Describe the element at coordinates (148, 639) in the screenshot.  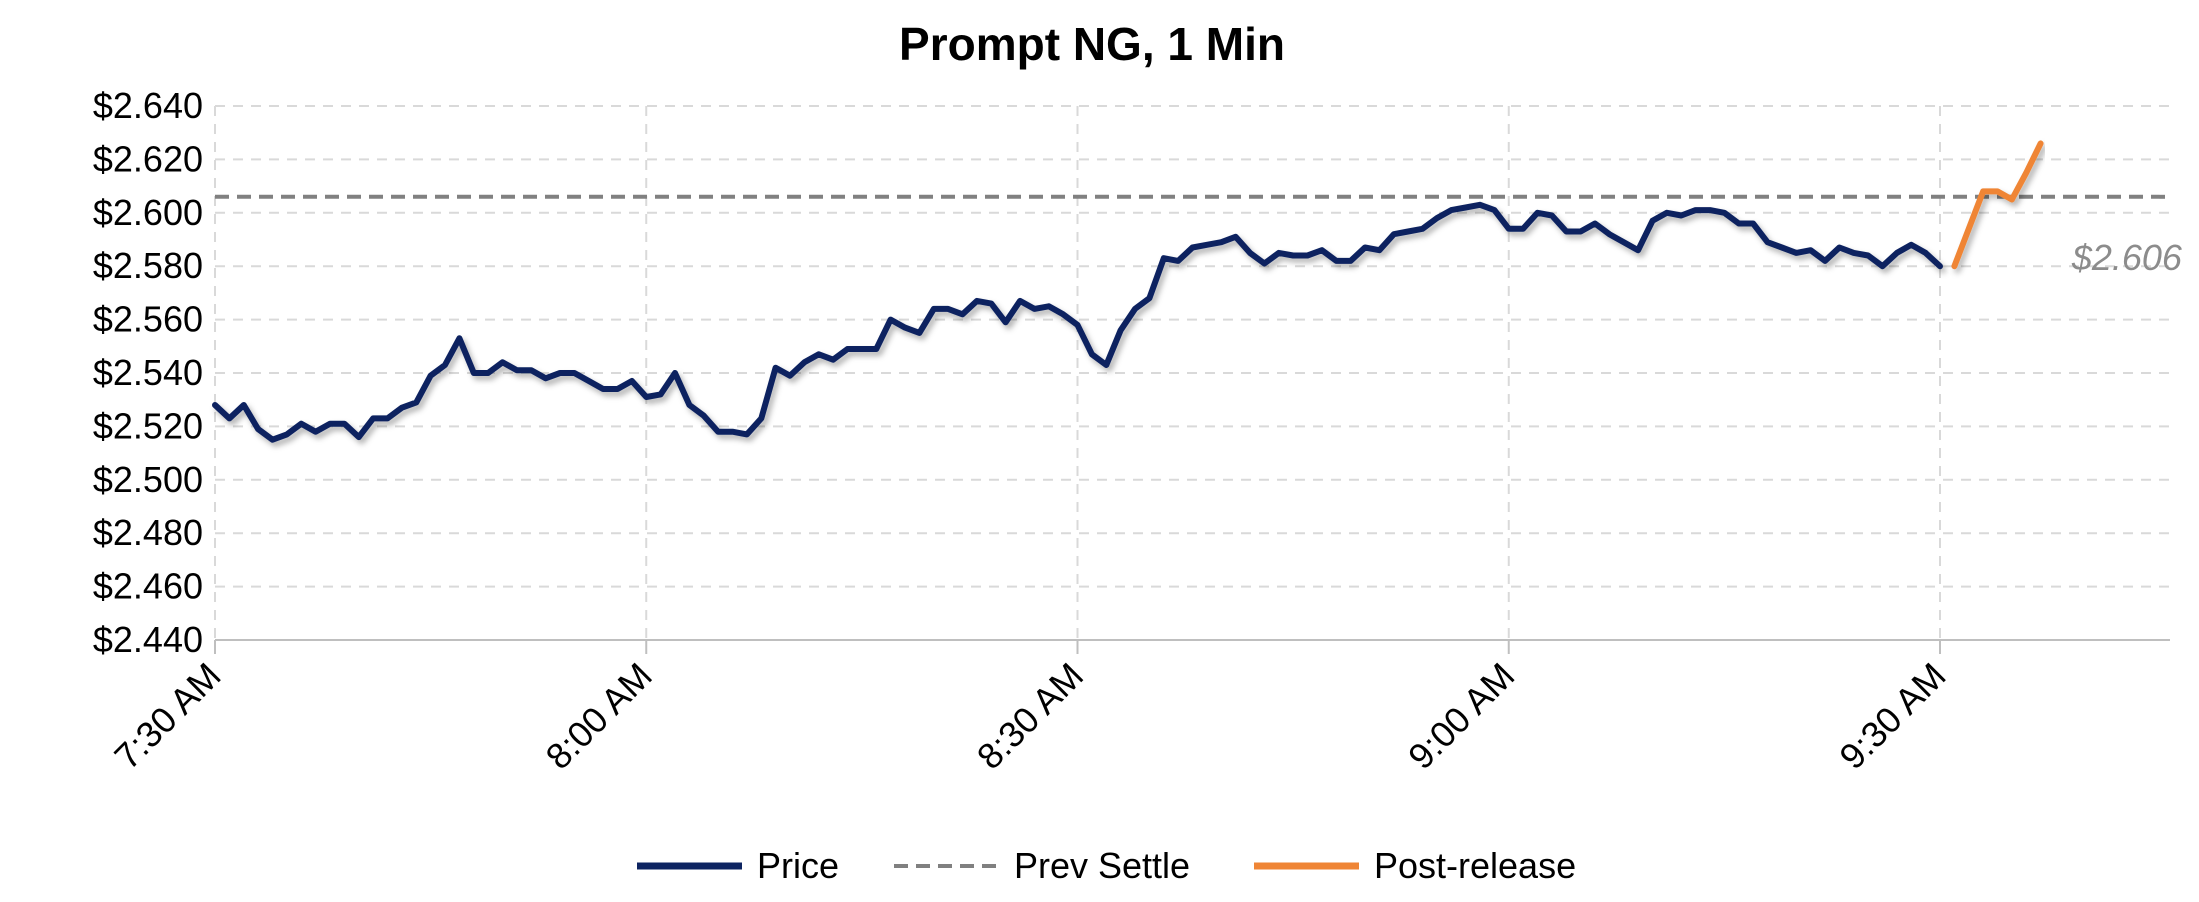
I see `y-tick-label: $2.440` at that location.